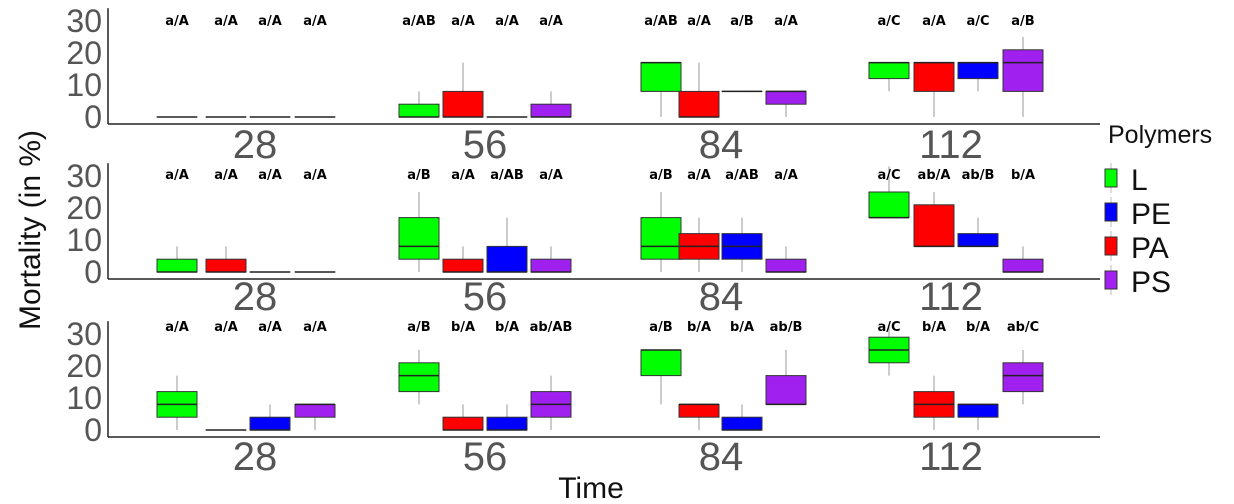 The height and width of the screenshot is (504, 1234). I want to click on box-ps: ab/AB, so click(551, 375).